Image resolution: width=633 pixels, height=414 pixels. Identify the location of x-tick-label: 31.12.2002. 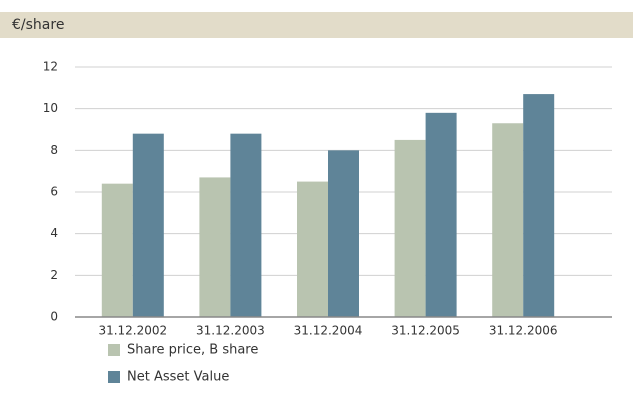
(132, 331).